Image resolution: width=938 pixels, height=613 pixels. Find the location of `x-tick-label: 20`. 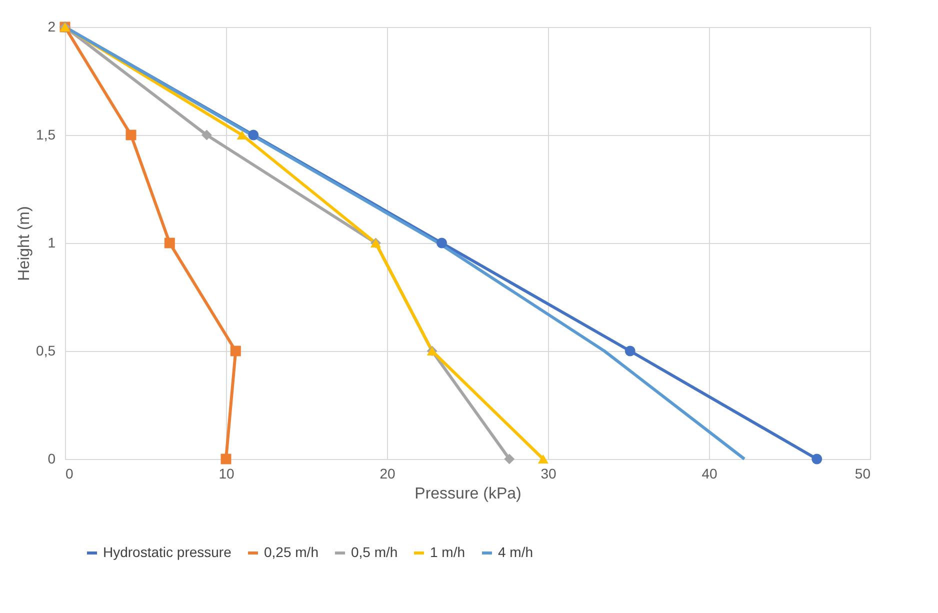

x-tick-label: 20 is located at coordinates (388, 474).